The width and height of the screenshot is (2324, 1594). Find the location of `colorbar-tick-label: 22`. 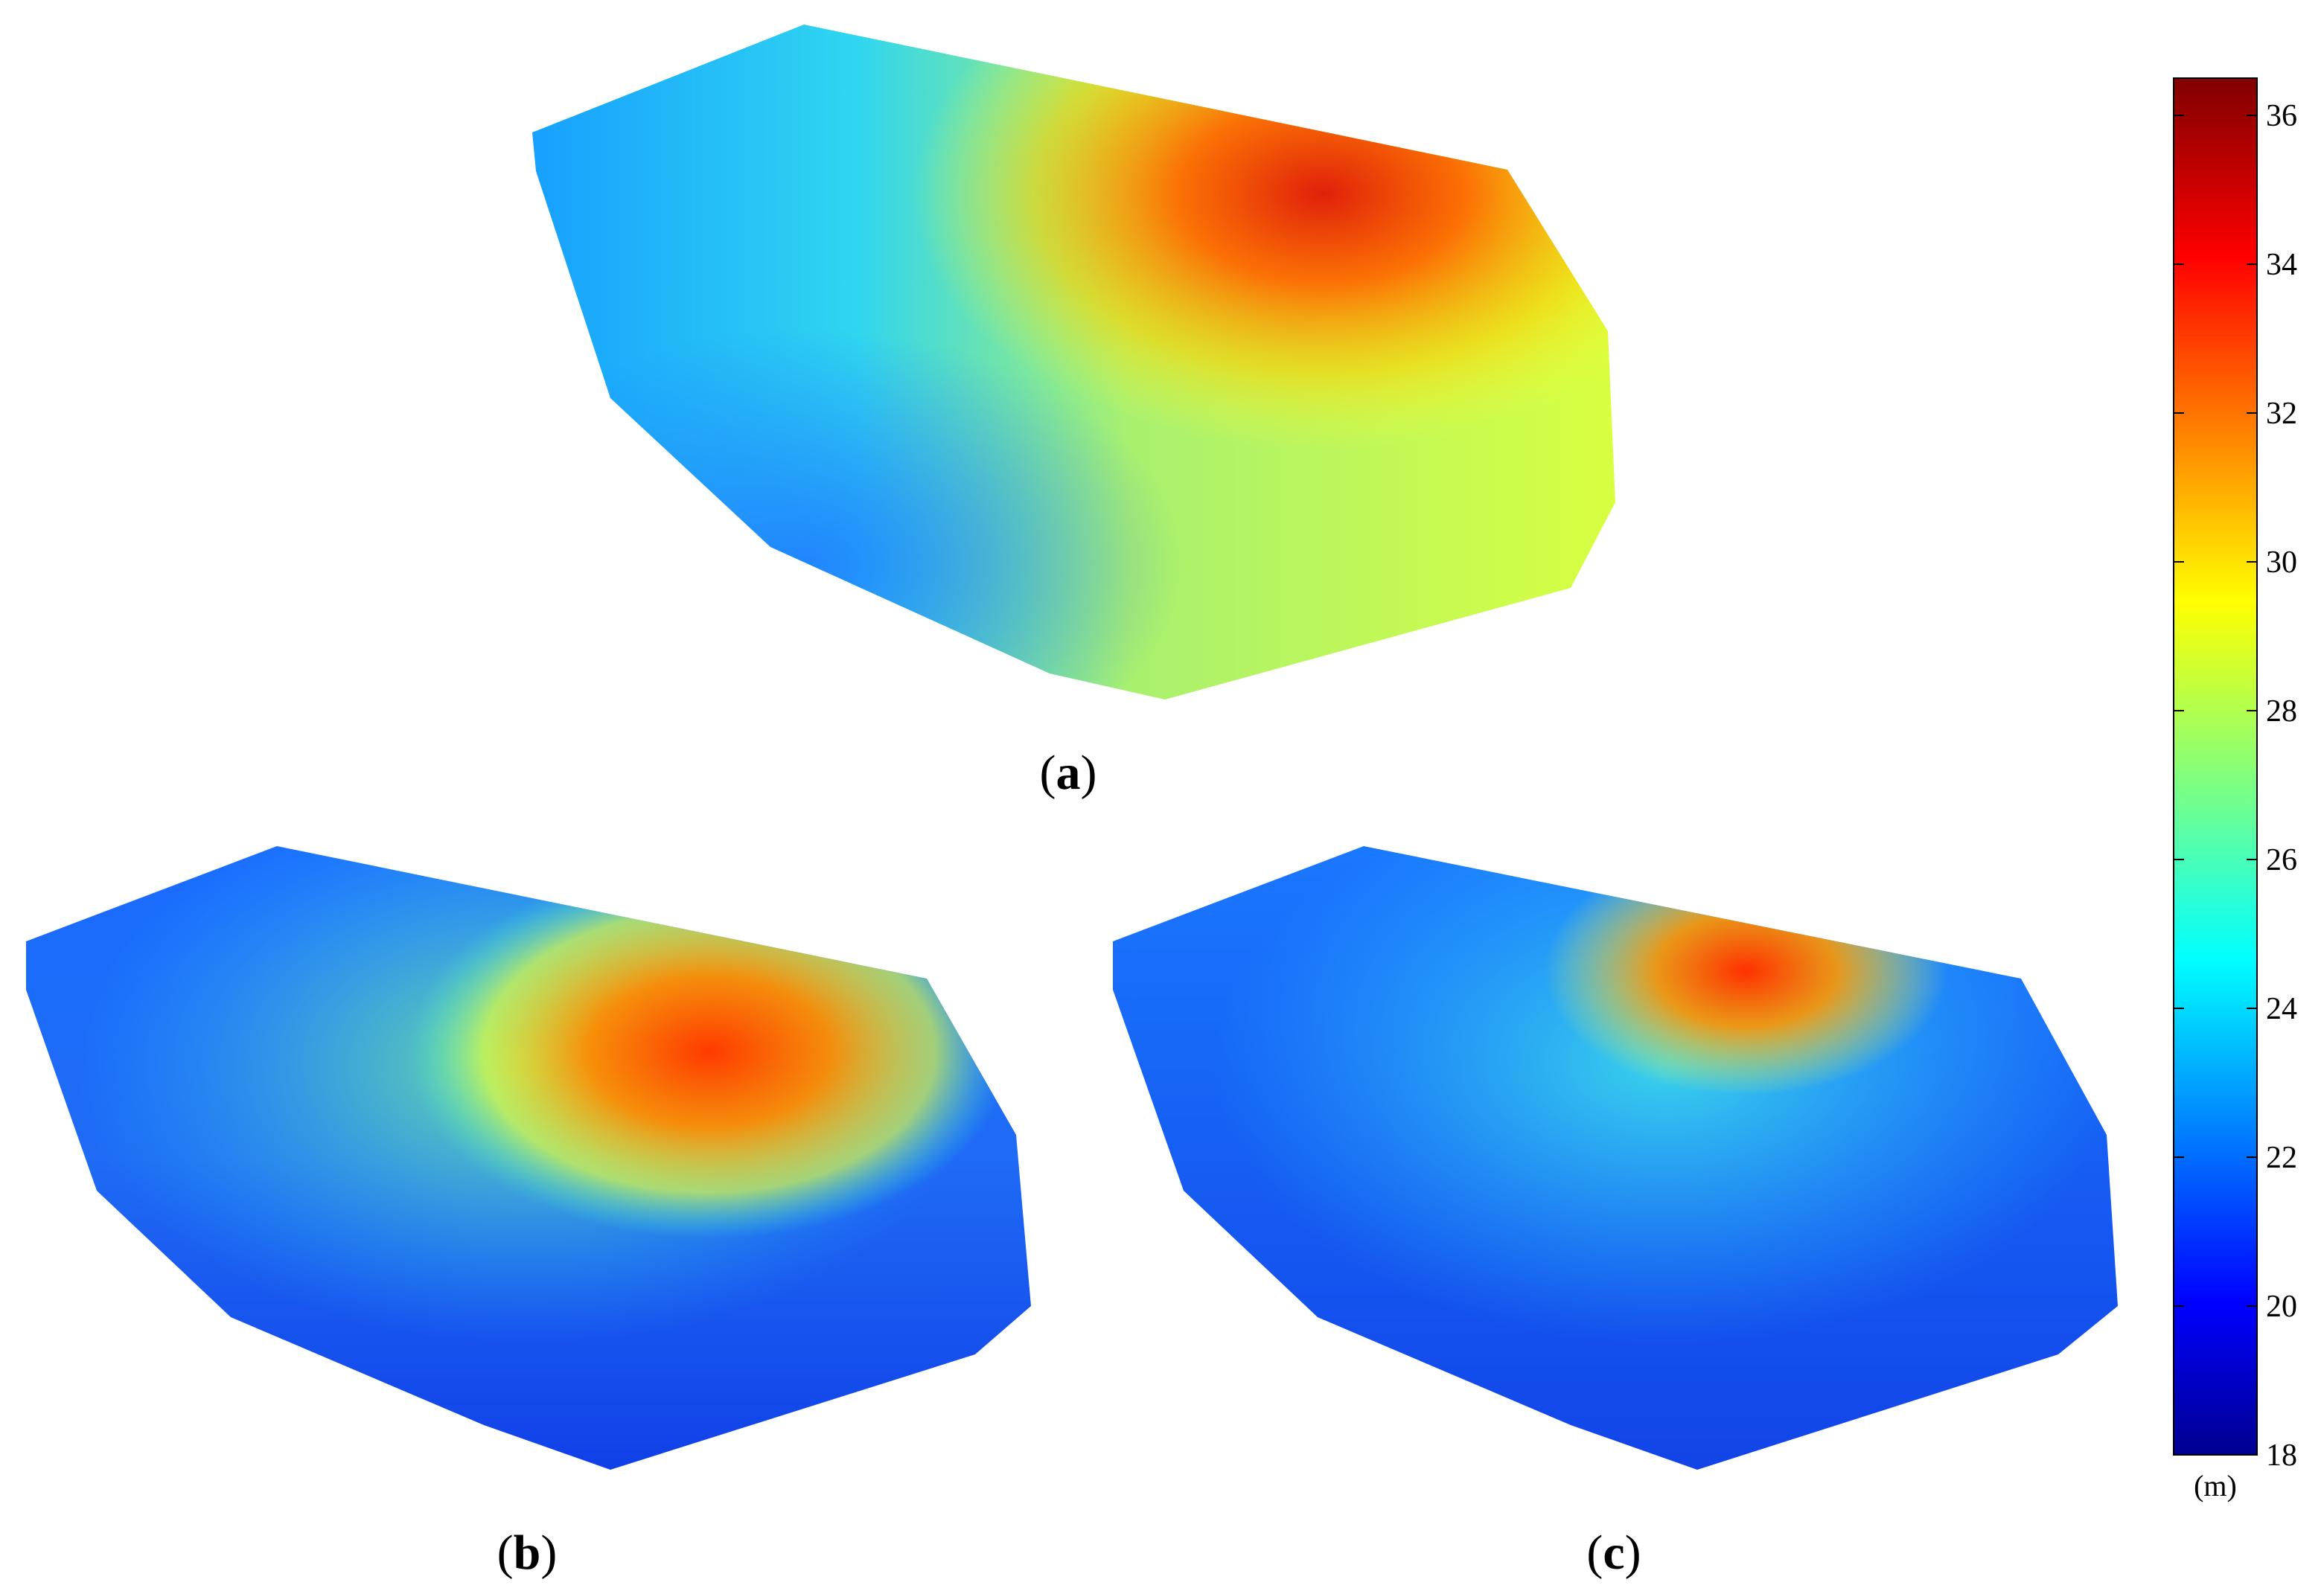

colorbar-tick-label: 22 is located at coordinates (2281, 1158).